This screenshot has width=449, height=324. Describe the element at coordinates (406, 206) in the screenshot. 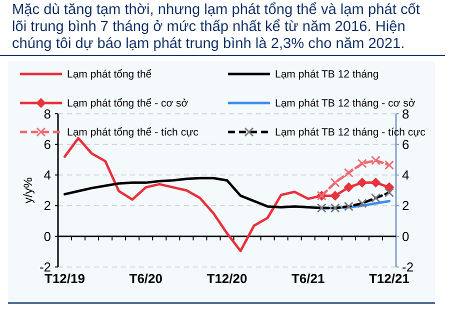

I see `y2-tick-label: 2` at that location.